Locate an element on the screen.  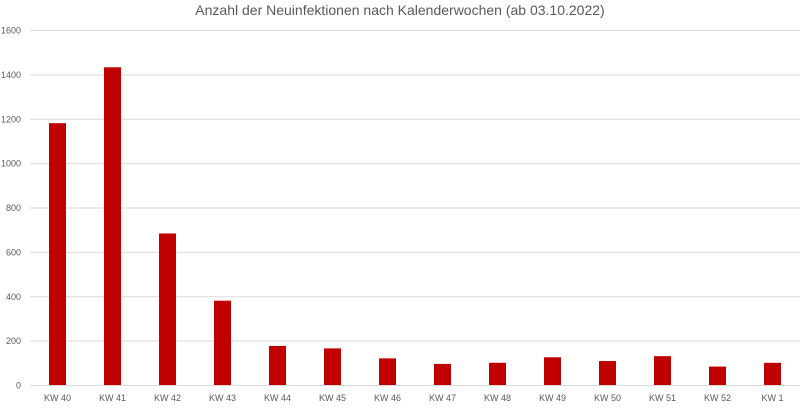
x-tick-label: KW 40 is located at coordinates (57, 398).